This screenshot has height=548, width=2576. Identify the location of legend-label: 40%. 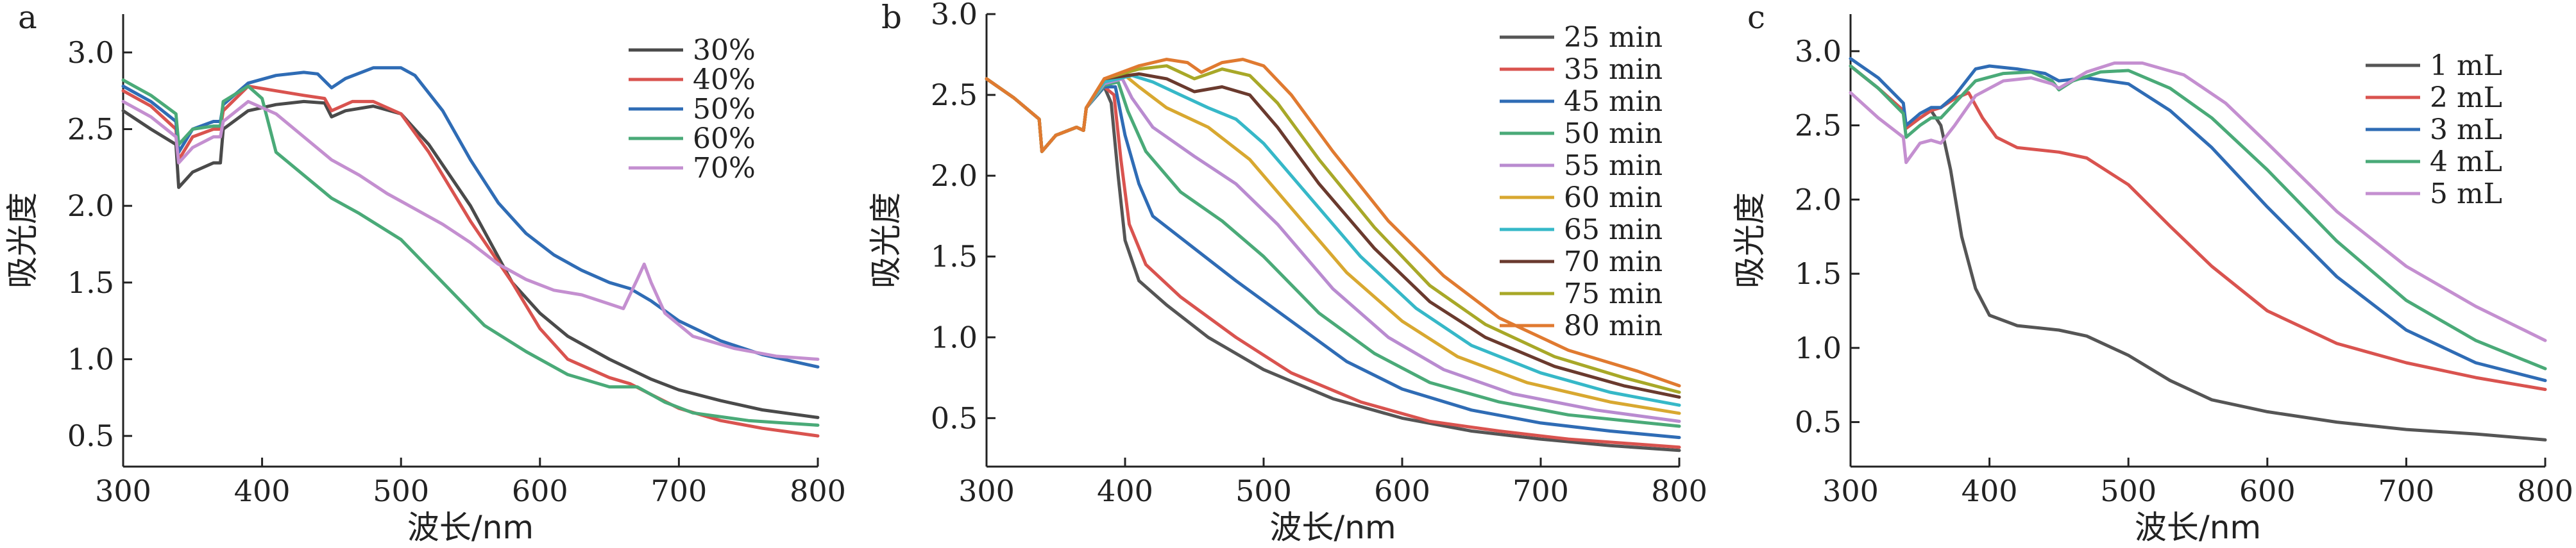
(724, 79).